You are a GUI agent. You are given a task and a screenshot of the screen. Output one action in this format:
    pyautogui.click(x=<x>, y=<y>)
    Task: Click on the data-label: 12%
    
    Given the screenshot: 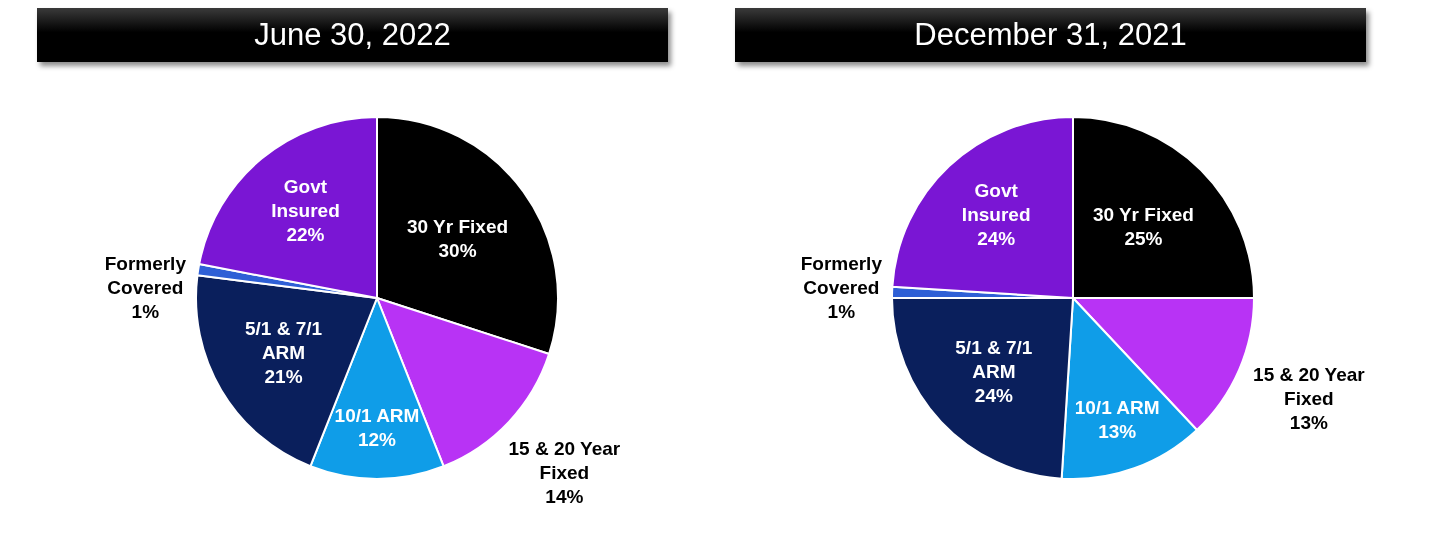 What is the action you would take?
    pyautogui.click(x=377, y=439)
    